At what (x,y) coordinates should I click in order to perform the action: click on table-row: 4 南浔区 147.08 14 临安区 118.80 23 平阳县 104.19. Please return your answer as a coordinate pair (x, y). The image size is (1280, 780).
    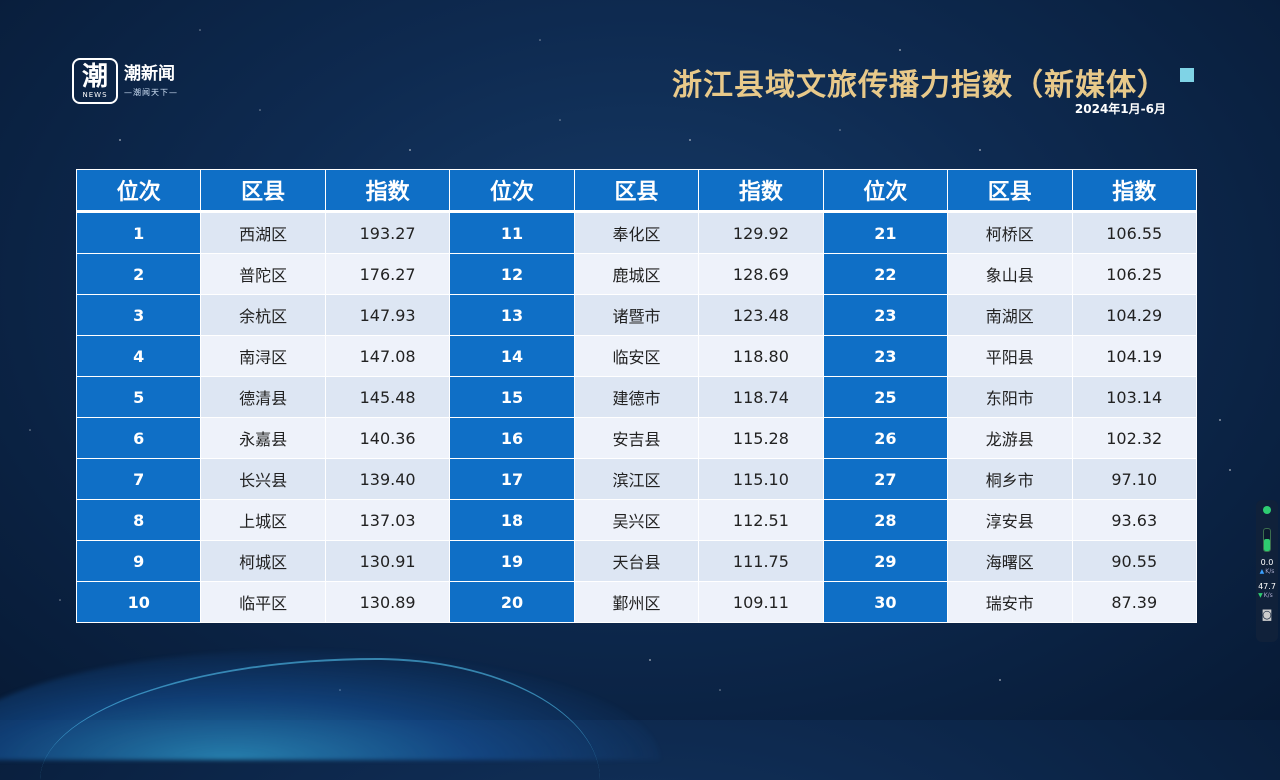
    Looking at the image, I should click on (636, 356).